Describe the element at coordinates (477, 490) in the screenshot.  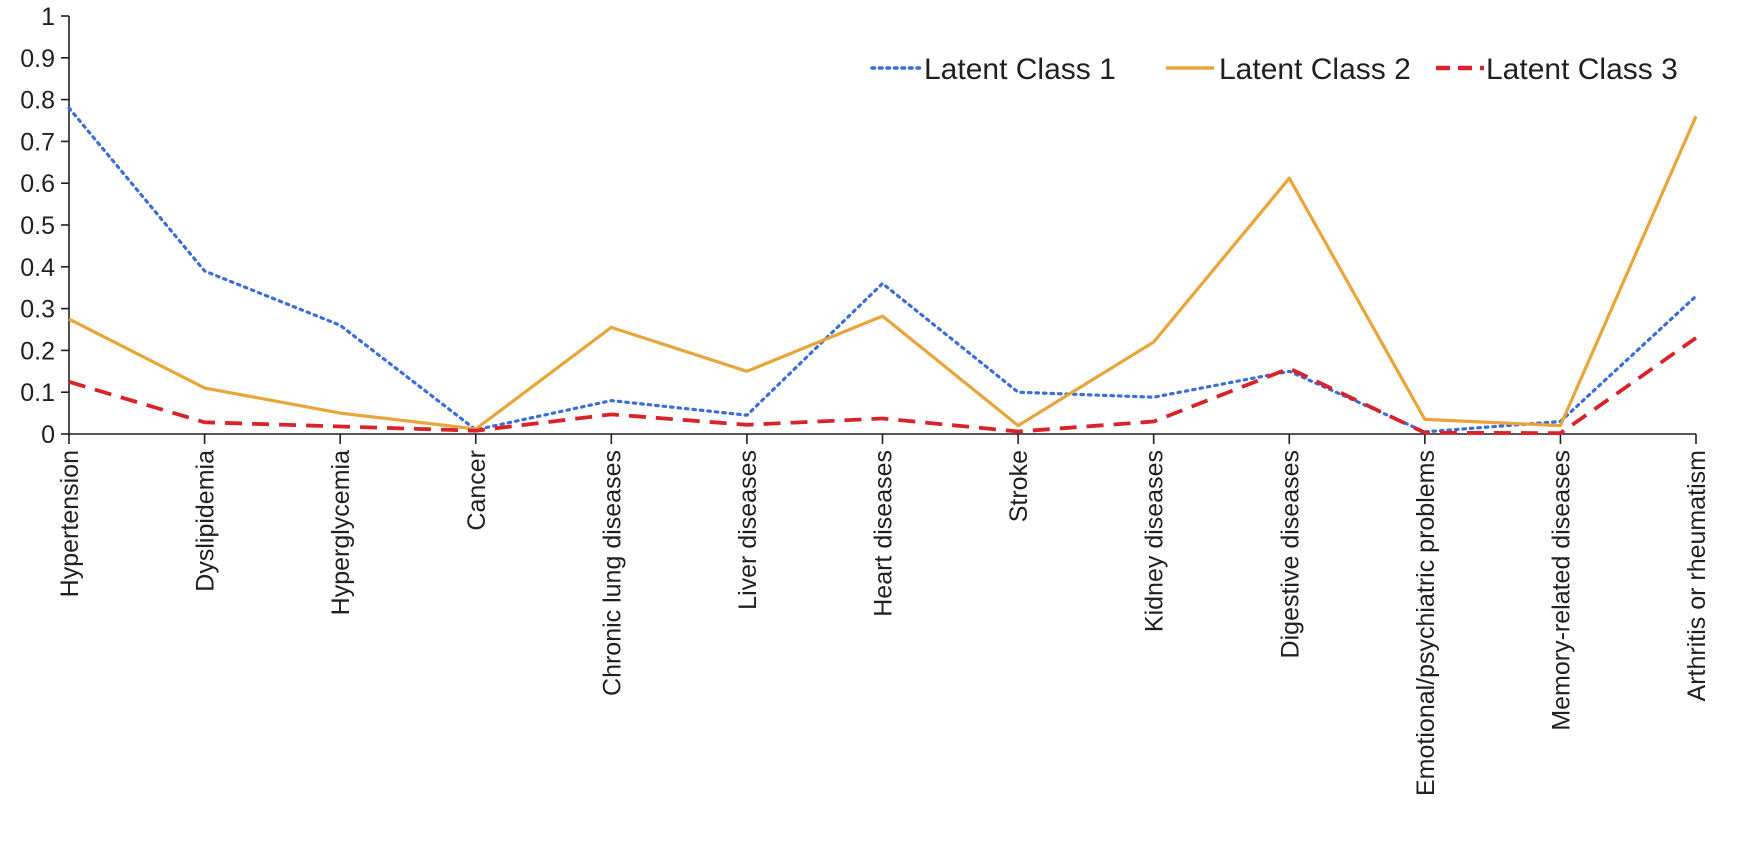
I see `x-category-label: Cancer` at that location.